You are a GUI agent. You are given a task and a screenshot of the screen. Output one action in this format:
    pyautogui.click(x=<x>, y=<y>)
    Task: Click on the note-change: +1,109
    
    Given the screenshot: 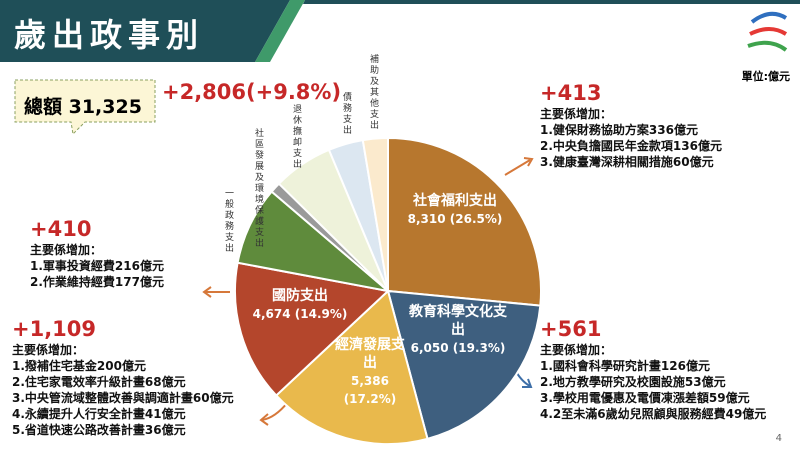 What is the action you would take?
    pyautogui.click(x=54, y=329)
    